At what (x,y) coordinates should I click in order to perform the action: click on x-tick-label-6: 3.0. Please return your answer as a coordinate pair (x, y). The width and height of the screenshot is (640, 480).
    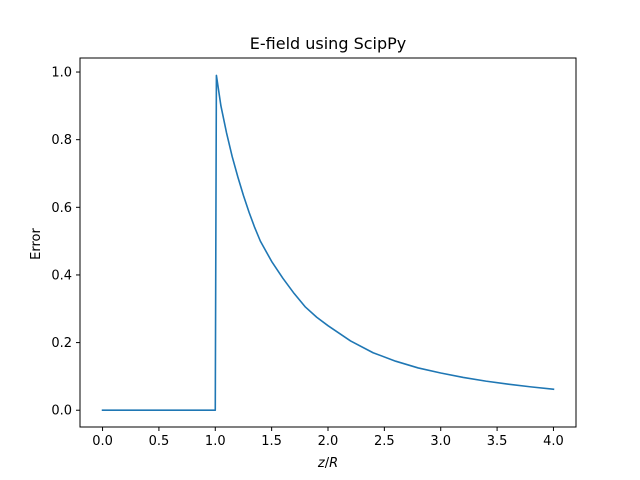
    Looking at the image, I should click on (440, 441).